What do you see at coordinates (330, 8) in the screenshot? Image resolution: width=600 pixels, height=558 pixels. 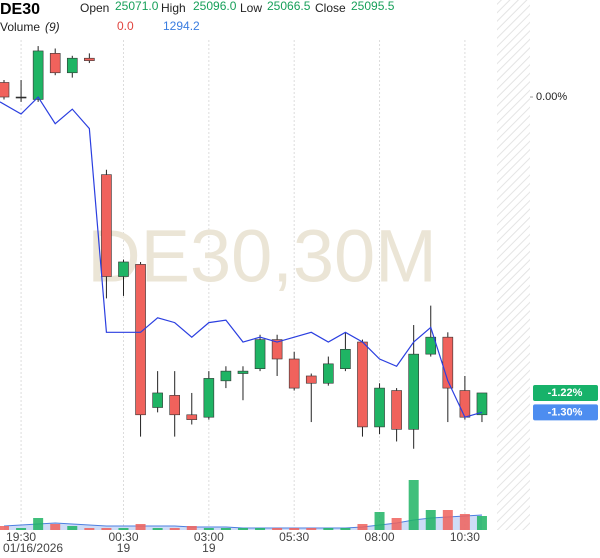 I see `close-label: Close` at bounding box center [330, 8].